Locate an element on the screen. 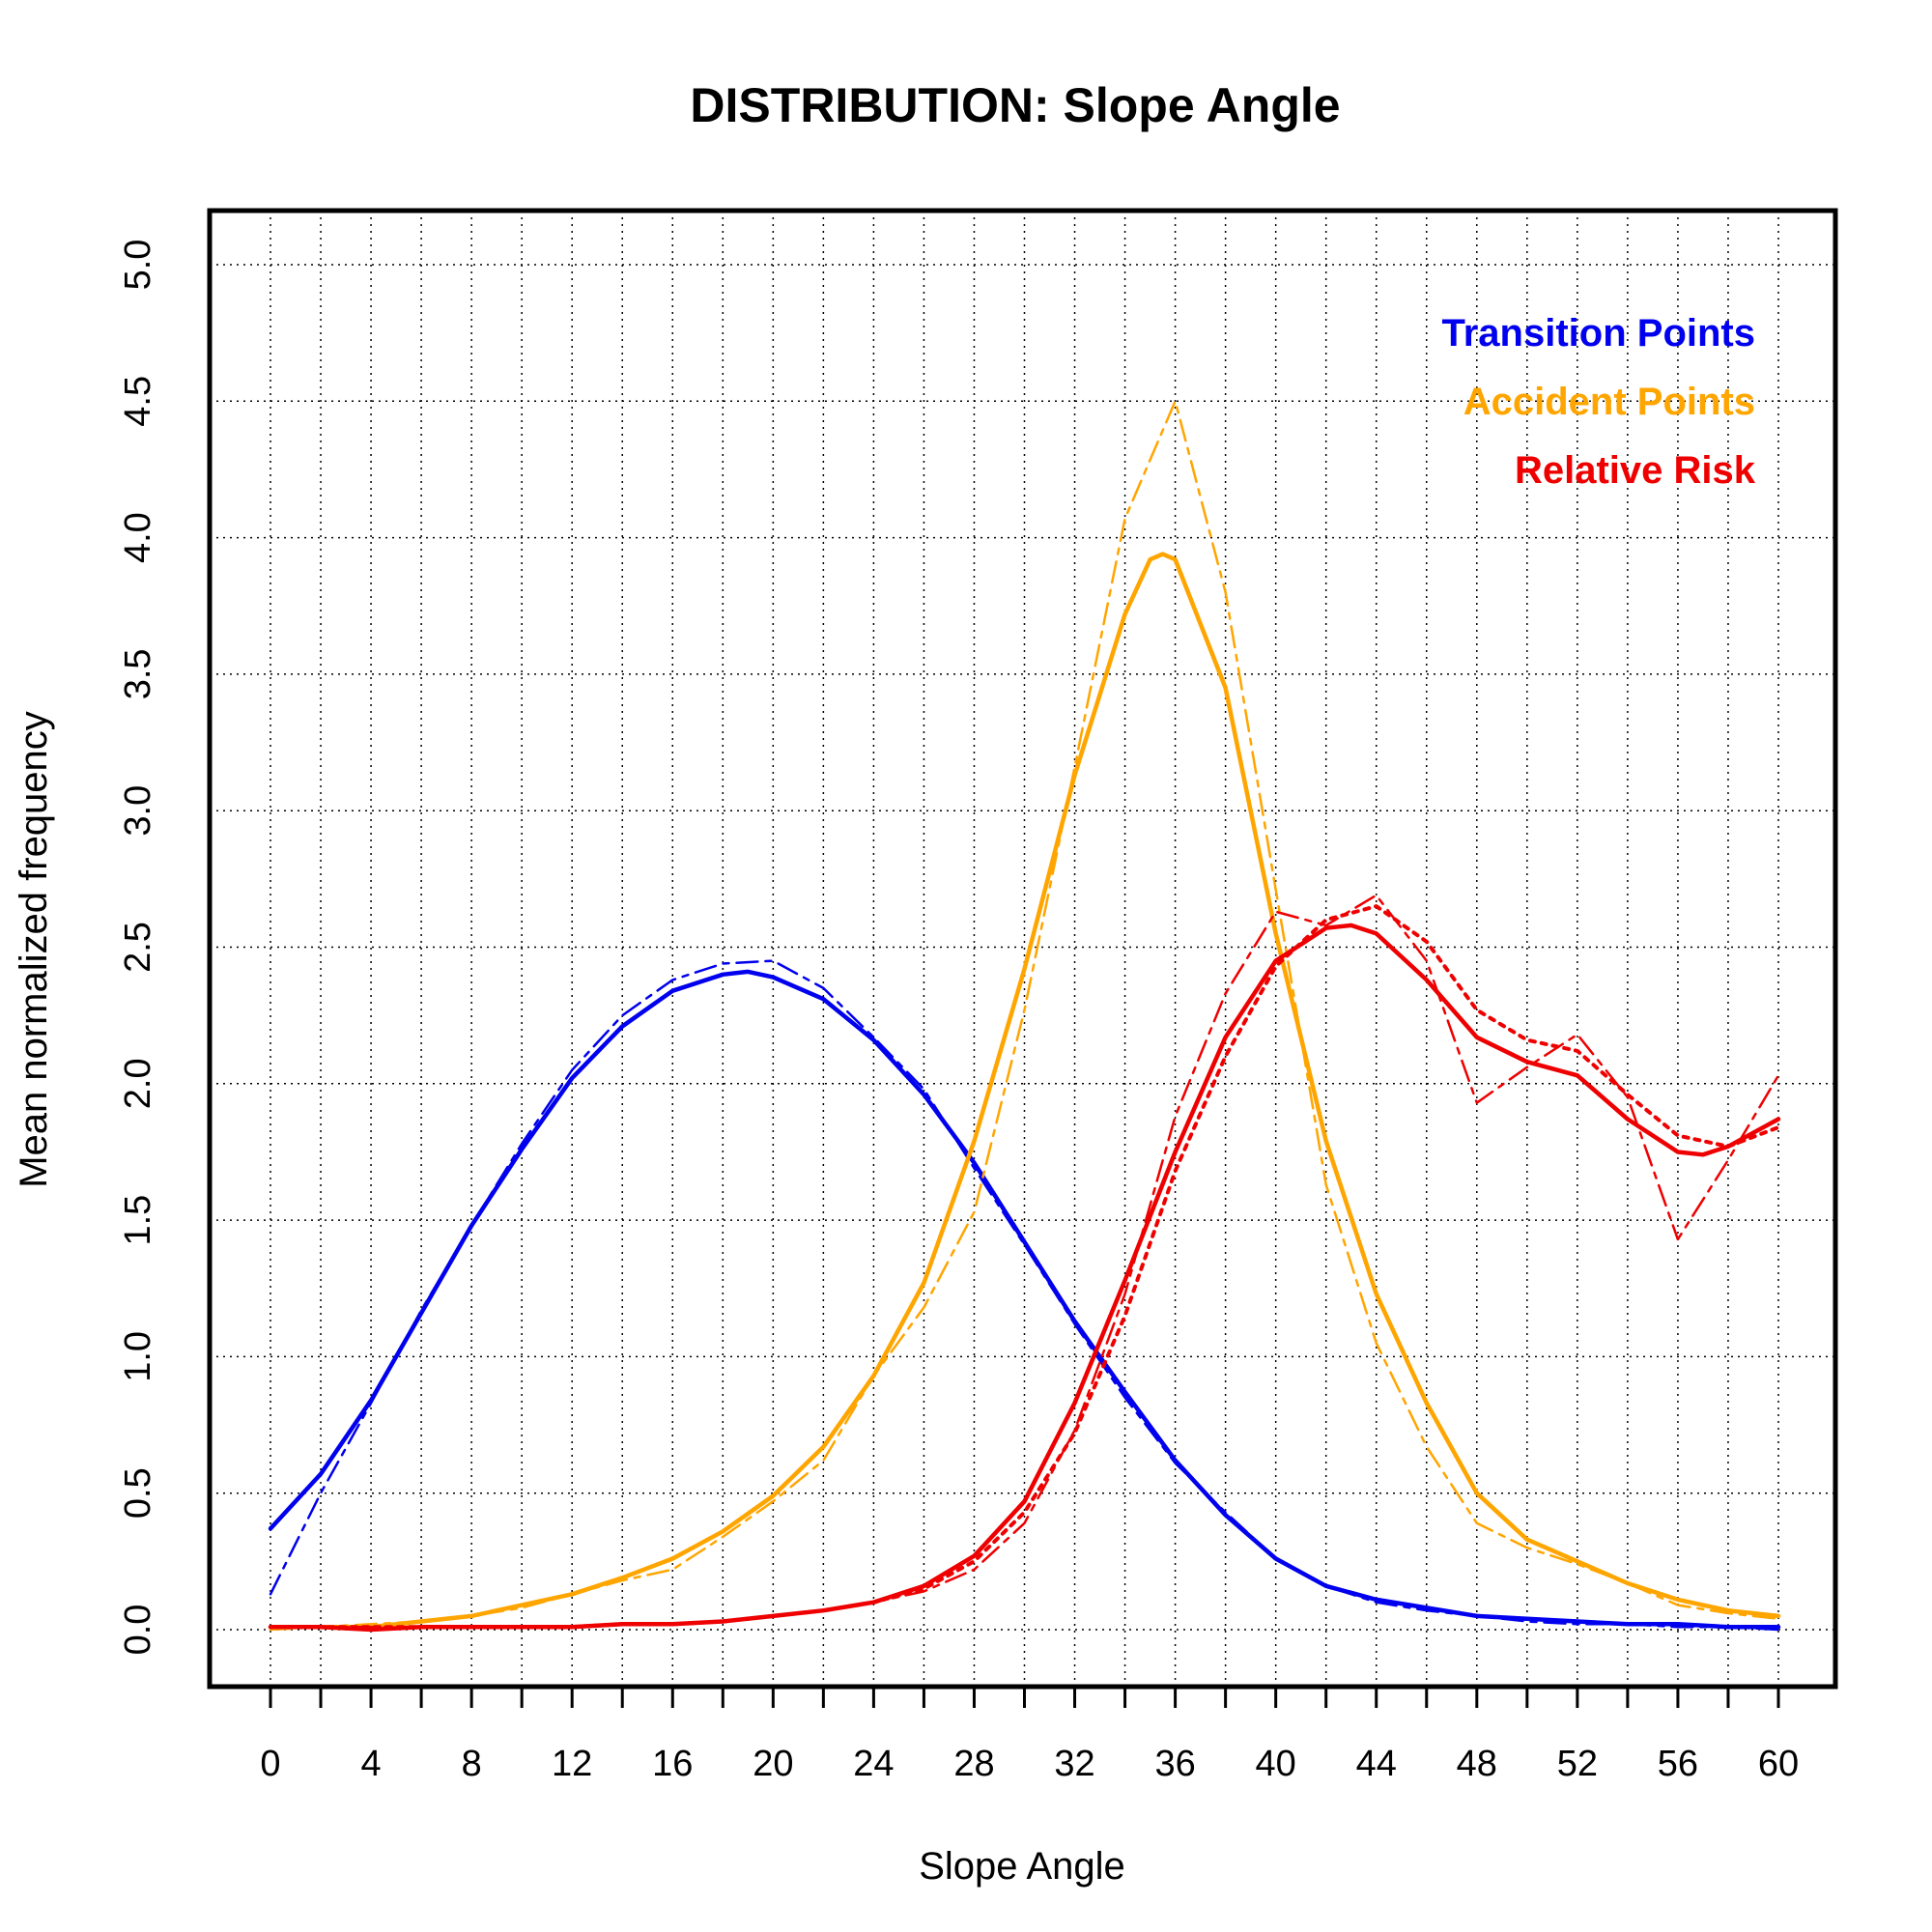 This screenshot has width=1932, height=1932. x-tick-label: 12 is located at coordinates (572, 1764).